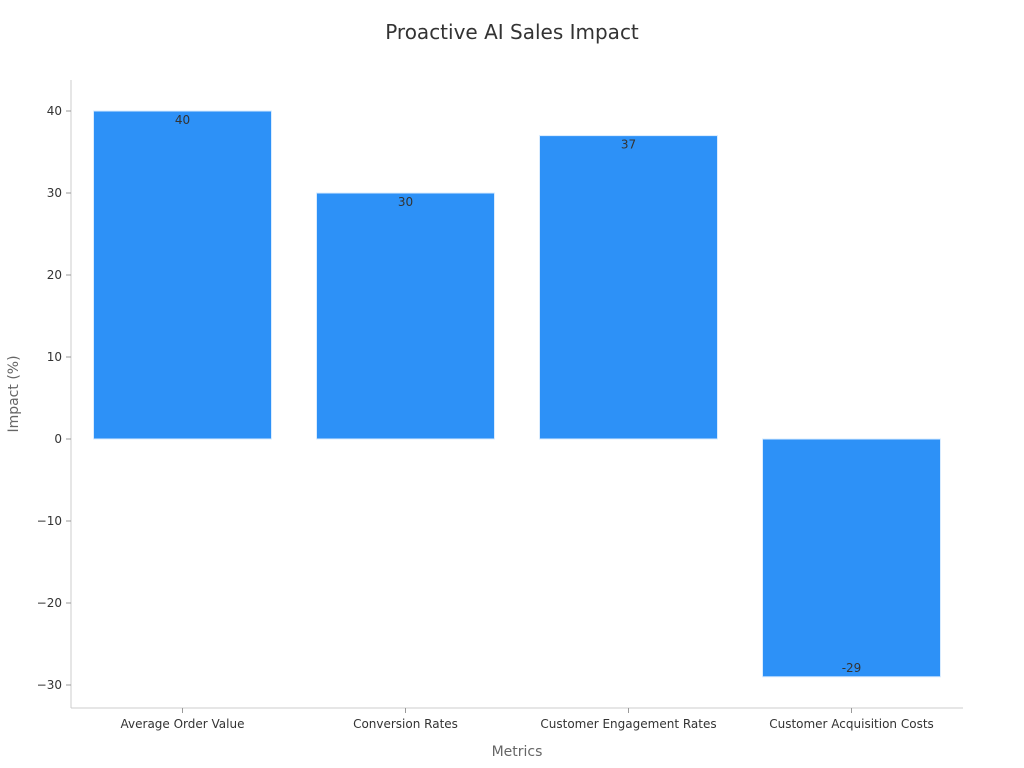 The image size is (1024, 768). Describe the element at coordinates (58, 439) in the screenshot. I see `y-tick-label: 0` at that location.